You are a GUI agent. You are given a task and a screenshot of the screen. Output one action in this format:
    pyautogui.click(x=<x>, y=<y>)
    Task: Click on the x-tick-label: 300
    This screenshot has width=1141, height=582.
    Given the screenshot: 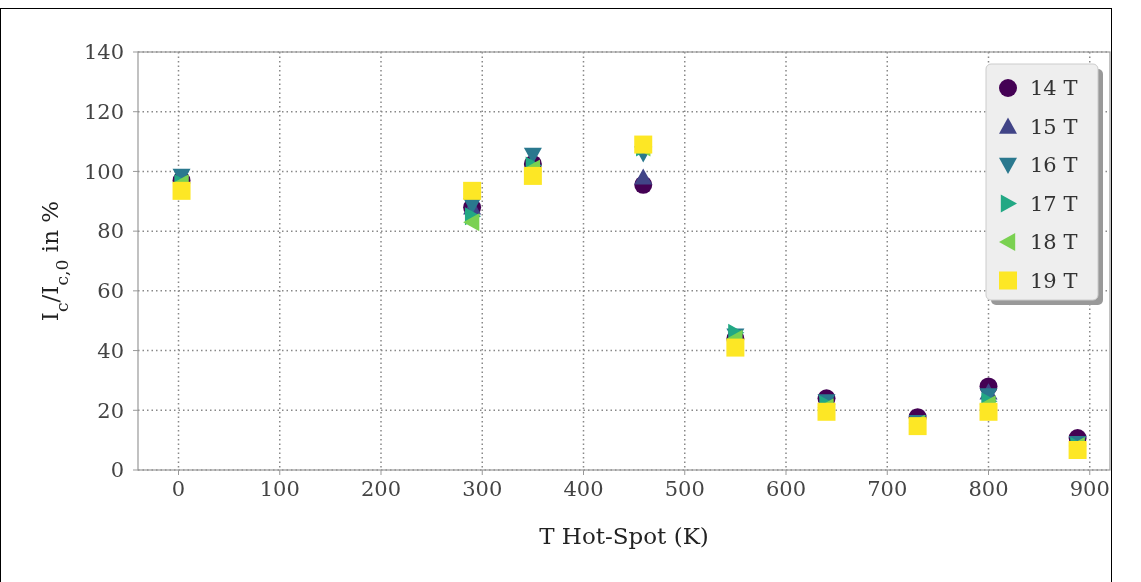 What is the action you would take?
    pyautogui.click(x=482, y=489)
    